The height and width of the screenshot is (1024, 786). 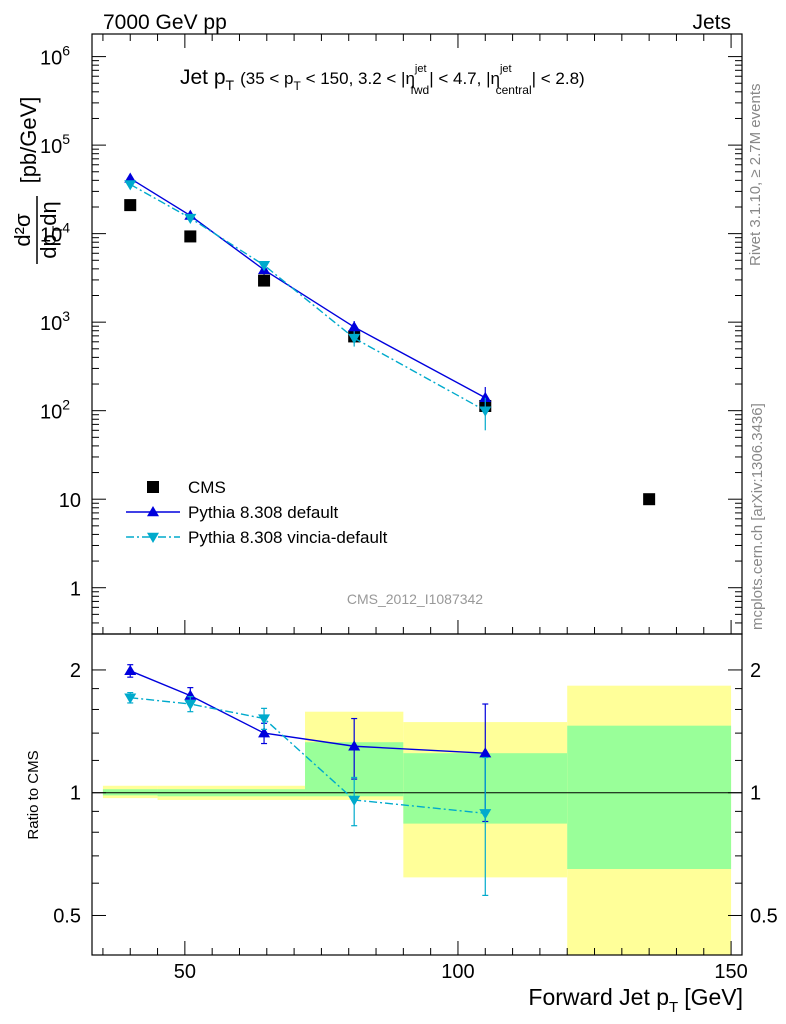 What do you see at coordinates (28, 140) in the screenshot?
I see `ylabel-unit: [pb/GeV]` at bounding box center [28, 140].